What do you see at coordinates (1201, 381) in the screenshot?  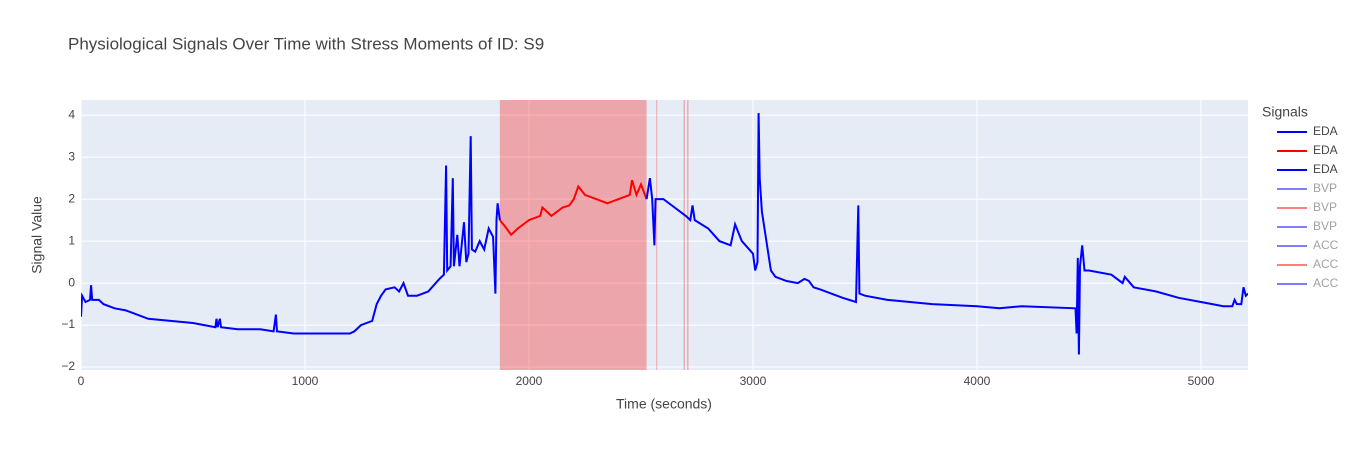 I see `x-tick-label: 5000` at bounding box center [1201, 381].